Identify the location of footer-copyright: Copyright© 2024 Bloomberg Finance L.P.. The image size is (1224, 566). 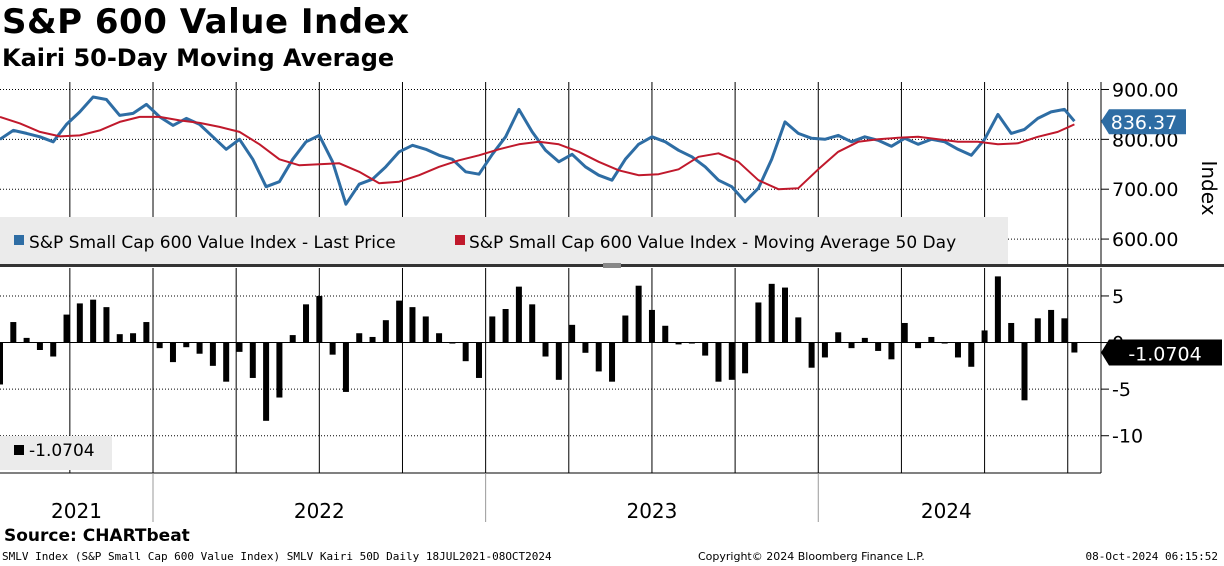
(811, 556).